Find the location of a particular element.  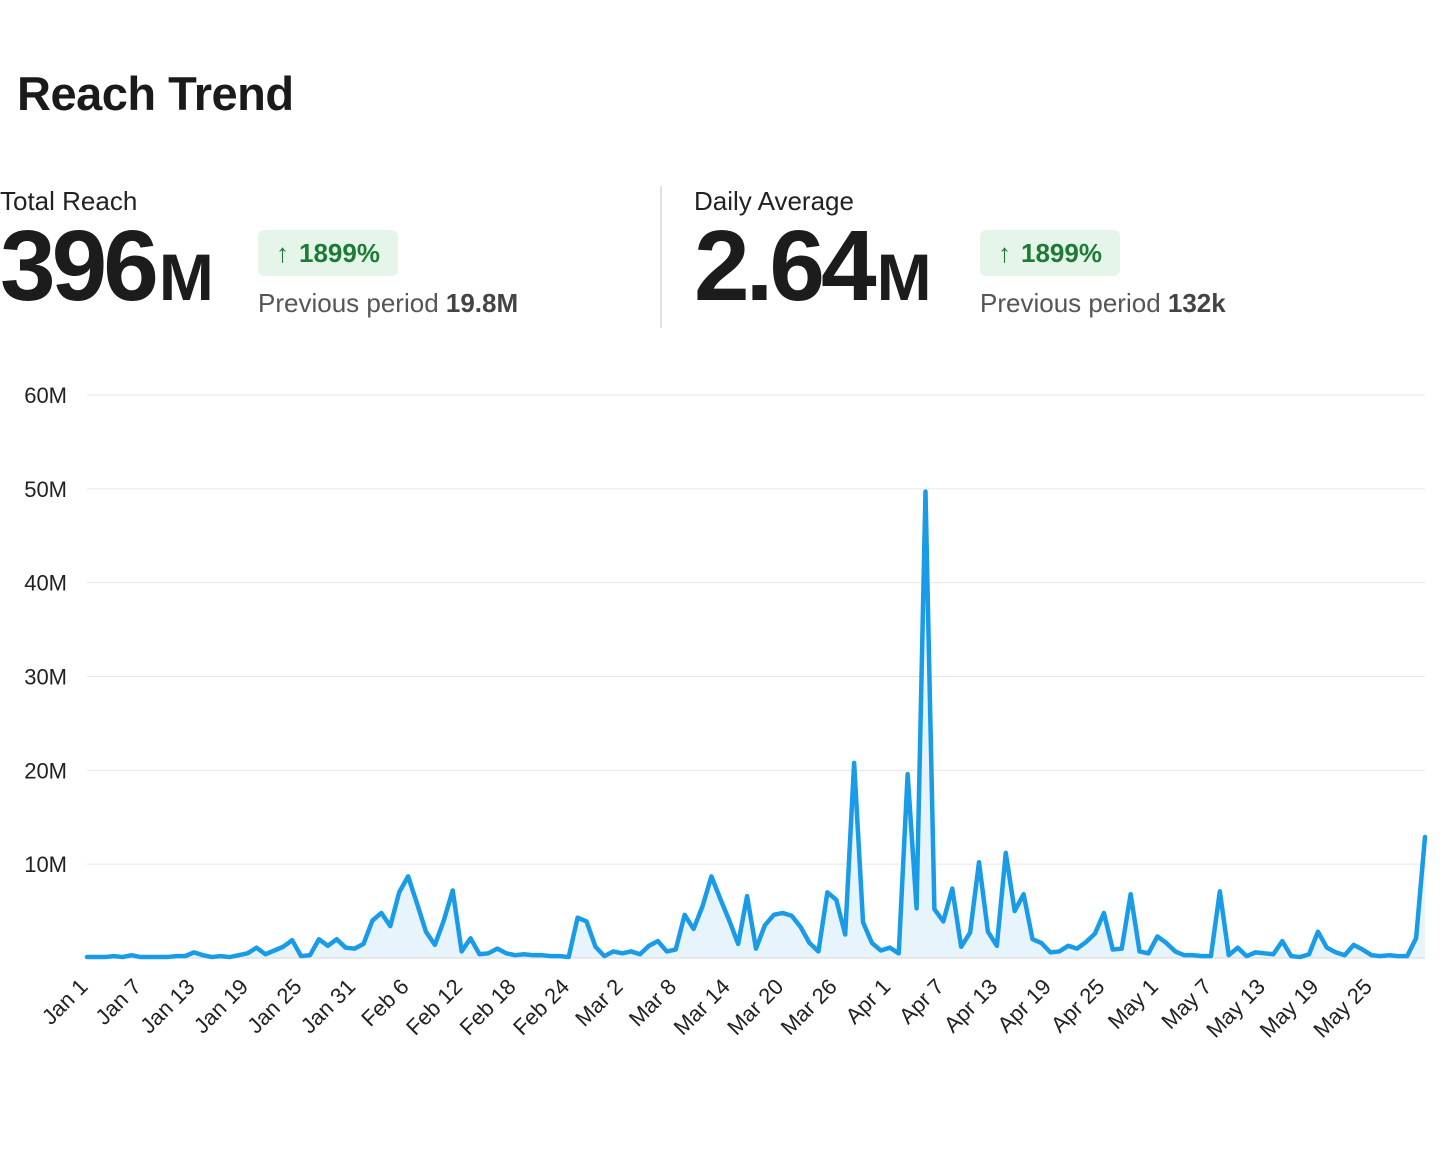

x-tick-label: Feb 24 is located at coordinates (541, 1007).